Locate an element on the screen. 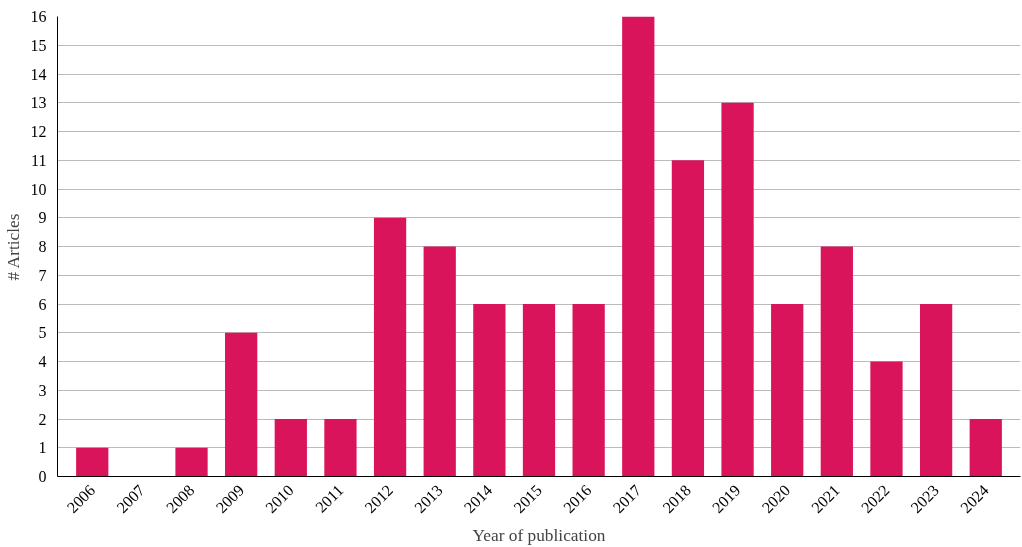  y-tick-label: 14 is located at coordinates (38, 74).